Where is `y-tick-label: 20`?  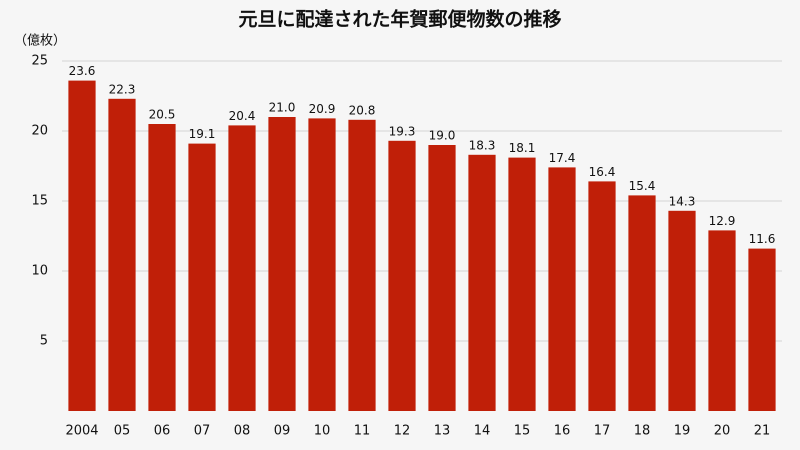
y-tick-label: 20 is located at coordinates (39, 131).